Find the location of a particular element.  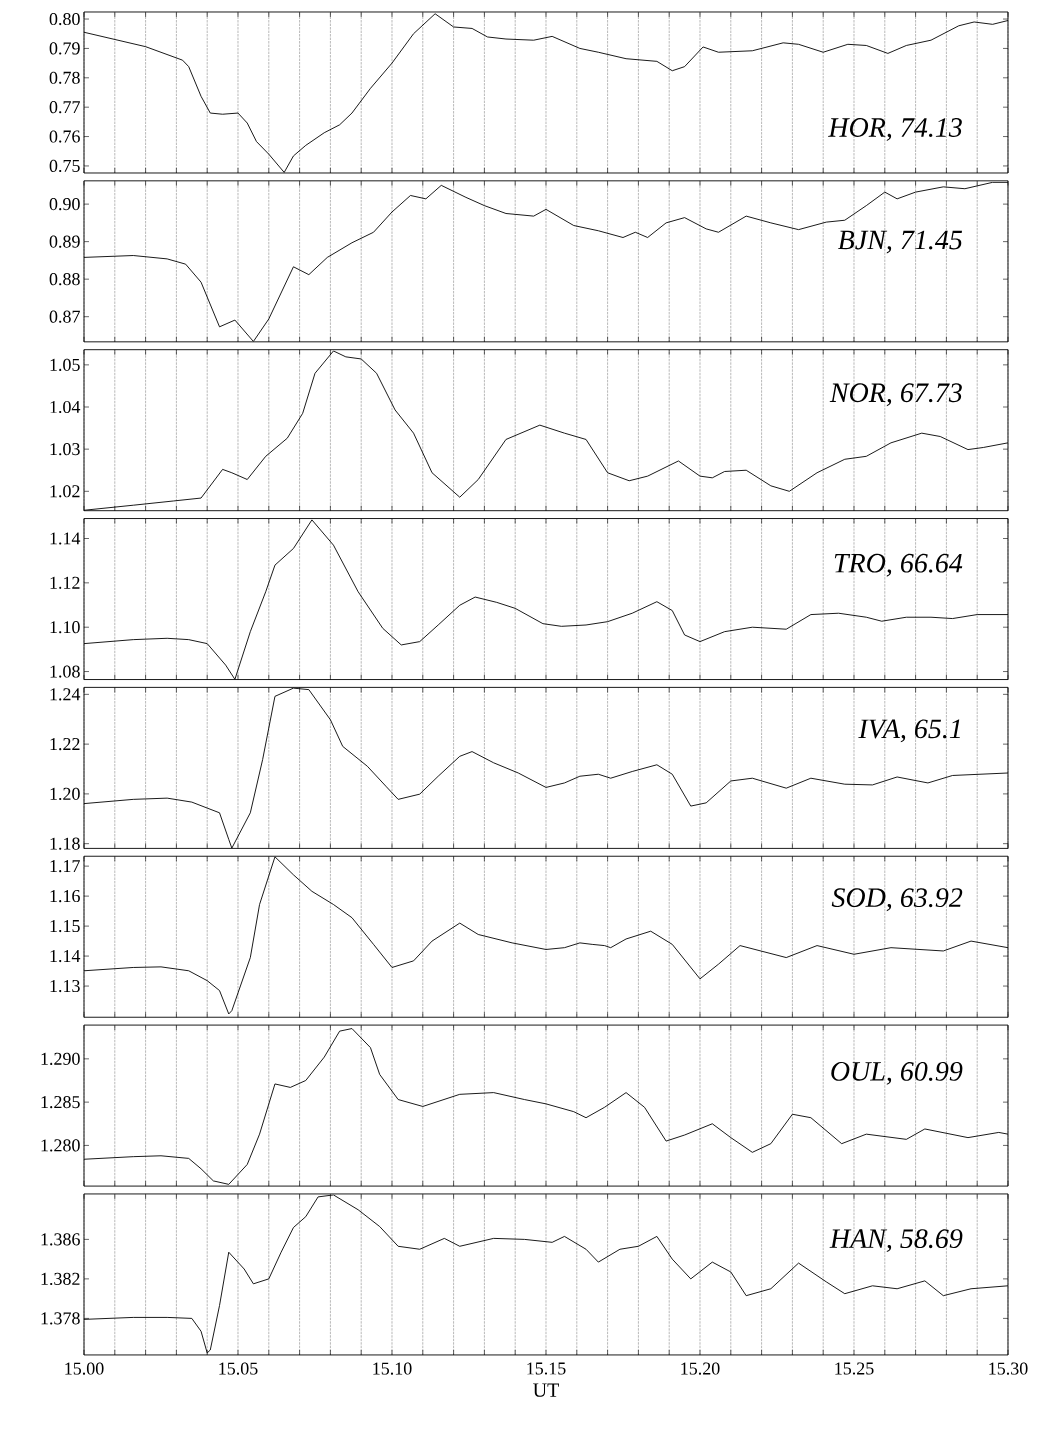

y-tick-label: 1.20 is located at coordinates (65, 793).